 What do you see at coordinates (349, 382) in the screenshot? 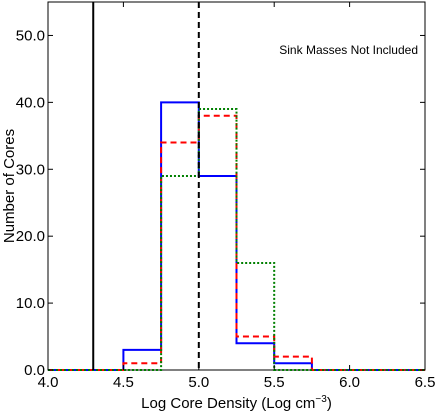
I see `x-tick-label: 6.0` at bounding box center [349, 382].